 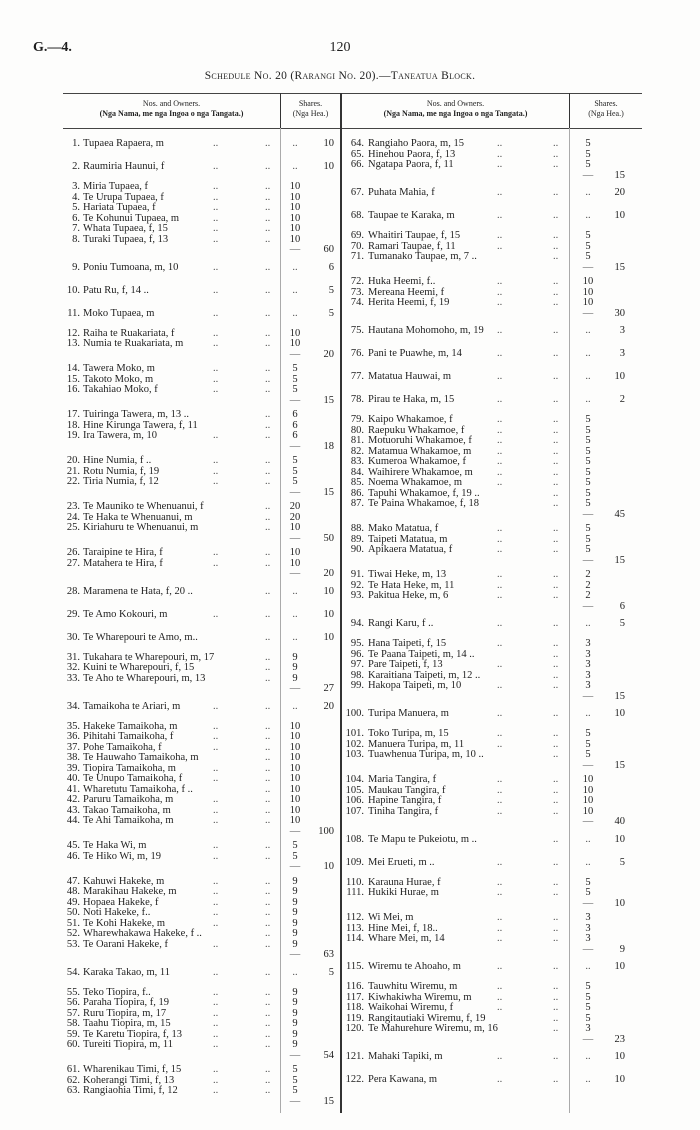 I want to click on owner-row: 77. Matatua Hauwai, m...... 10, so click(x=350, y=377).